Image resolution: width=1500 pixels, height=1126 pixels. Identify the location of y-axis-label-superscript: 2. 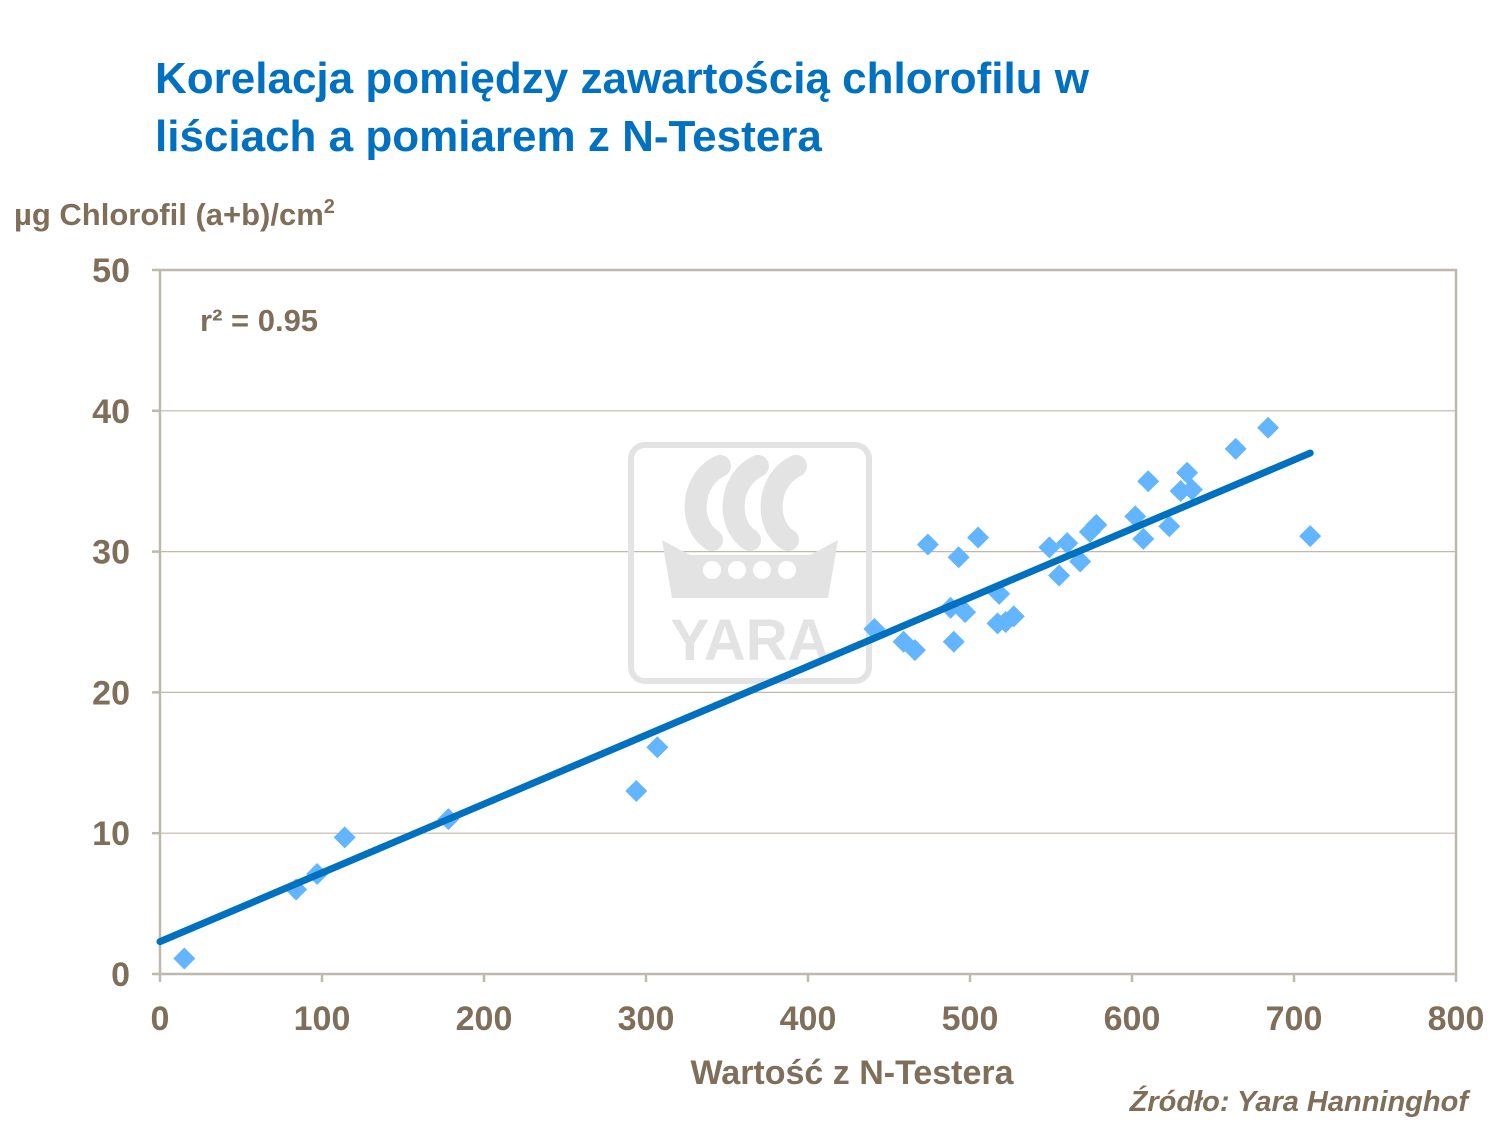
(329, 207).